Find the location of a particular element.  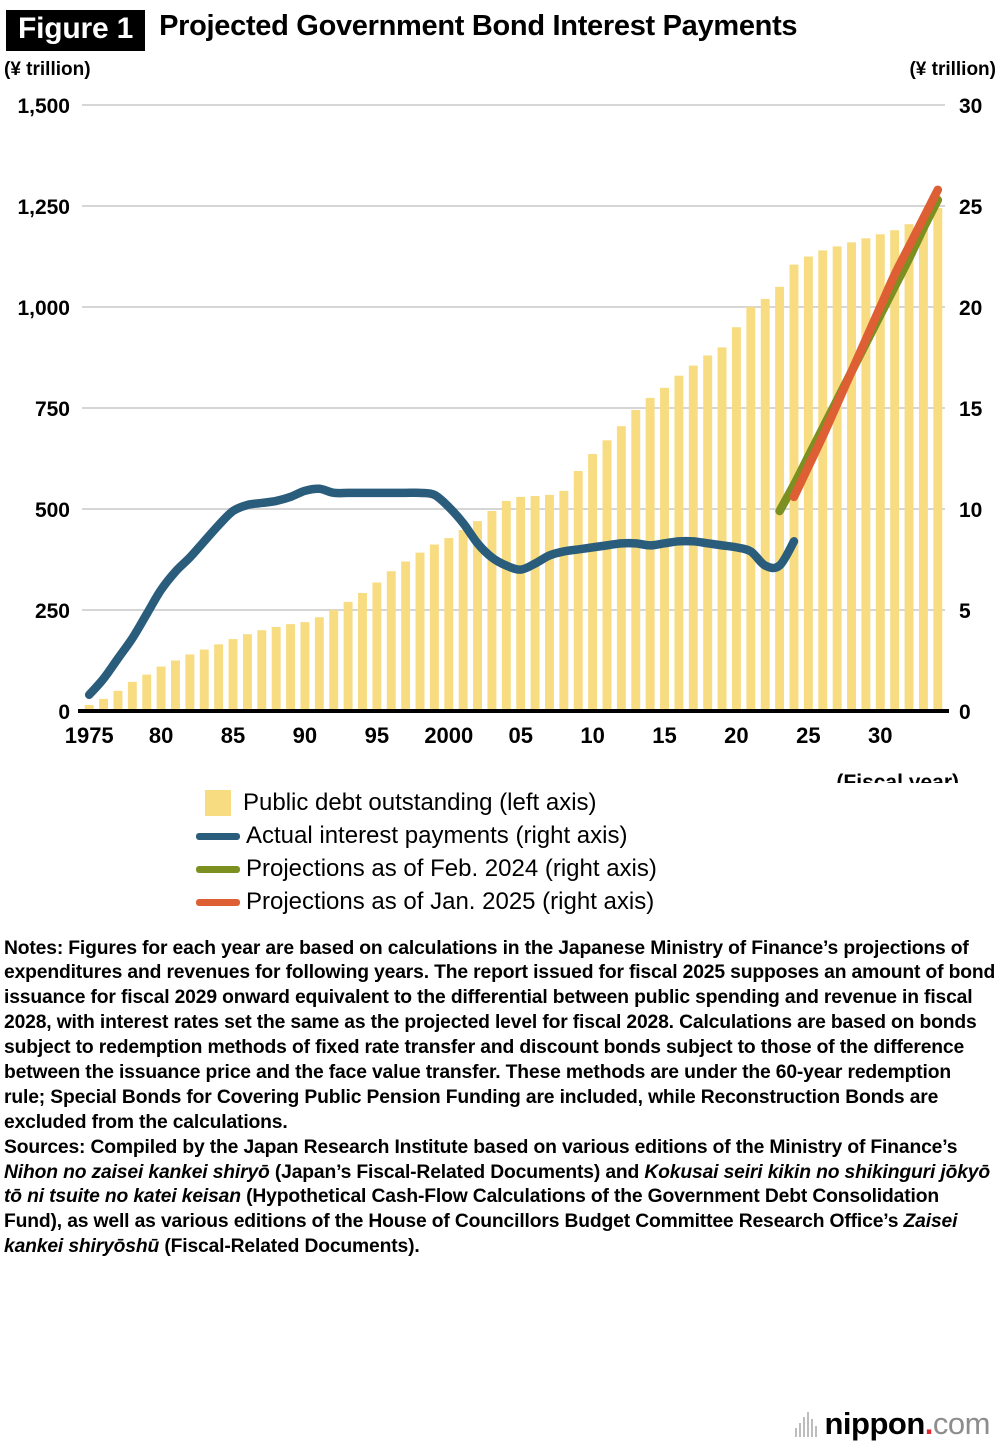

legend-label: Public debt outstanding (left axis) is located at coordinates (420, 802).